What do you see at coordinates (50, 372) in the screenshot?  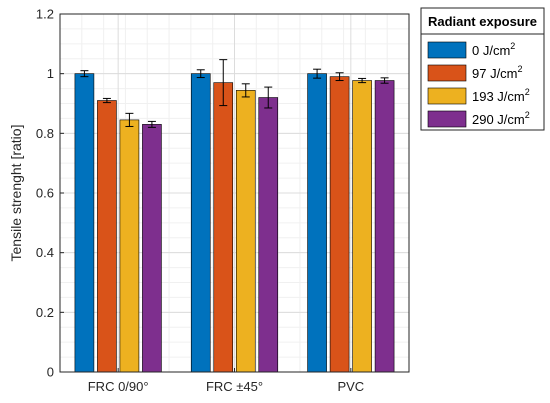 I see `y-tick-label: 0` at bounding box center [50, 372].